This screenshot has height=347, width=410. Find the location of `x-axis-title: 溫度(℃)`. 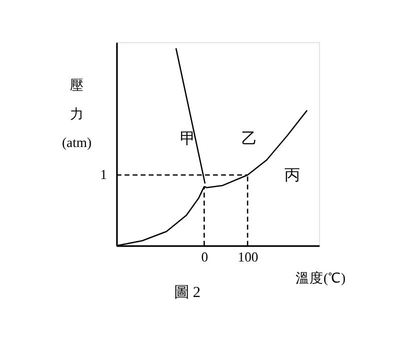

x-axis-title: 溫度(℃) is located at coordinates (320, 278).